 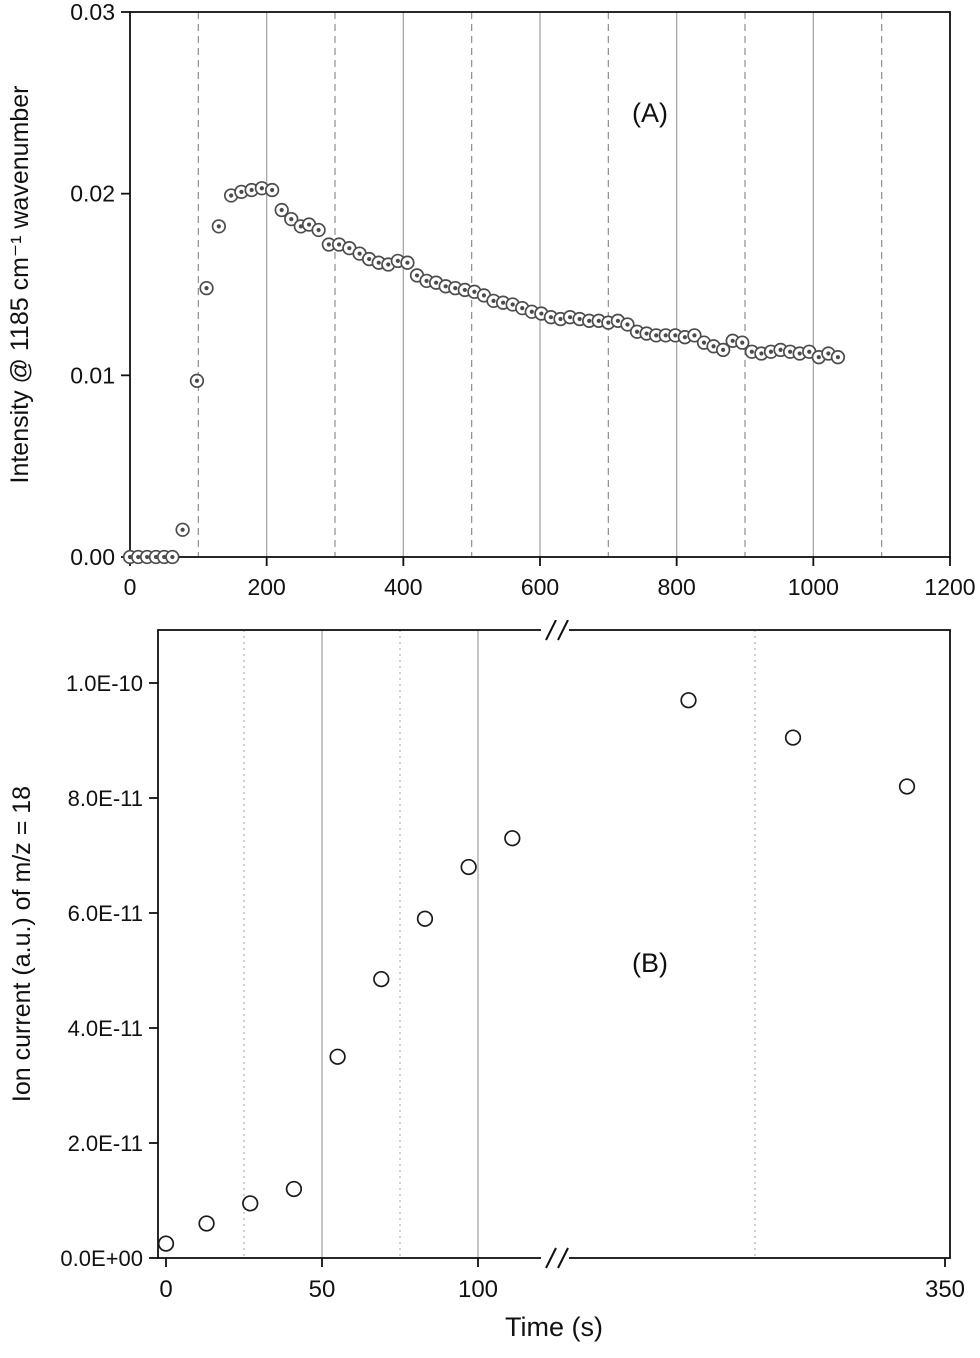 I want to click on y-tick-label: 2.0E-11, so click(x=105, y=1143).